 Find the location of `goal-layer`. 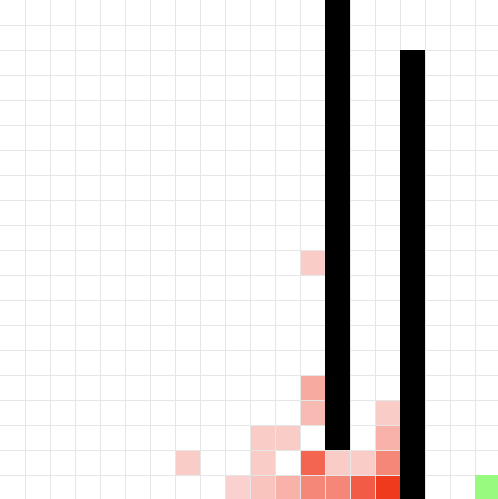

goal-layer is located at coordinates (486, 487).